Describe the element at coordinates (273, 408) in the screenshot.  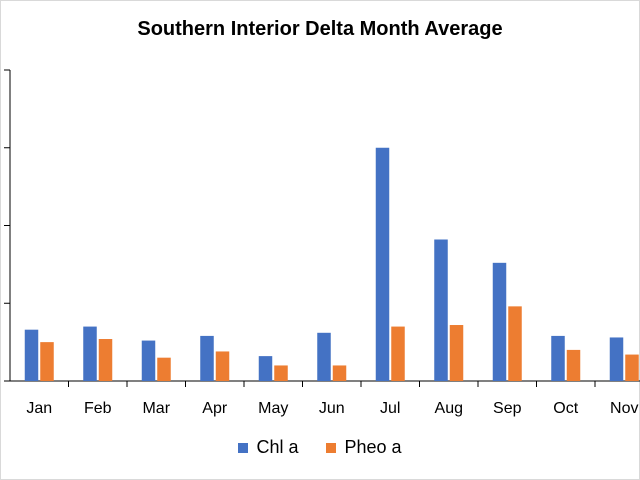
I see `x-tick-label: May` at that location.